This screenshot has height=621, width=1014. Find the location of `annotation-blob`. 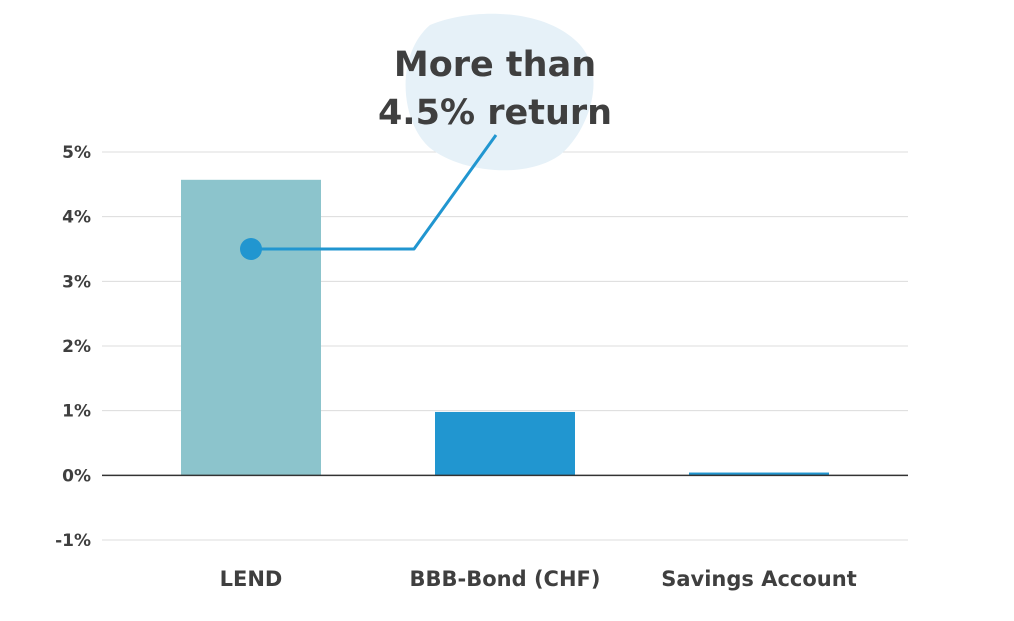

annotation-blob is located at coordinates (499, 92).